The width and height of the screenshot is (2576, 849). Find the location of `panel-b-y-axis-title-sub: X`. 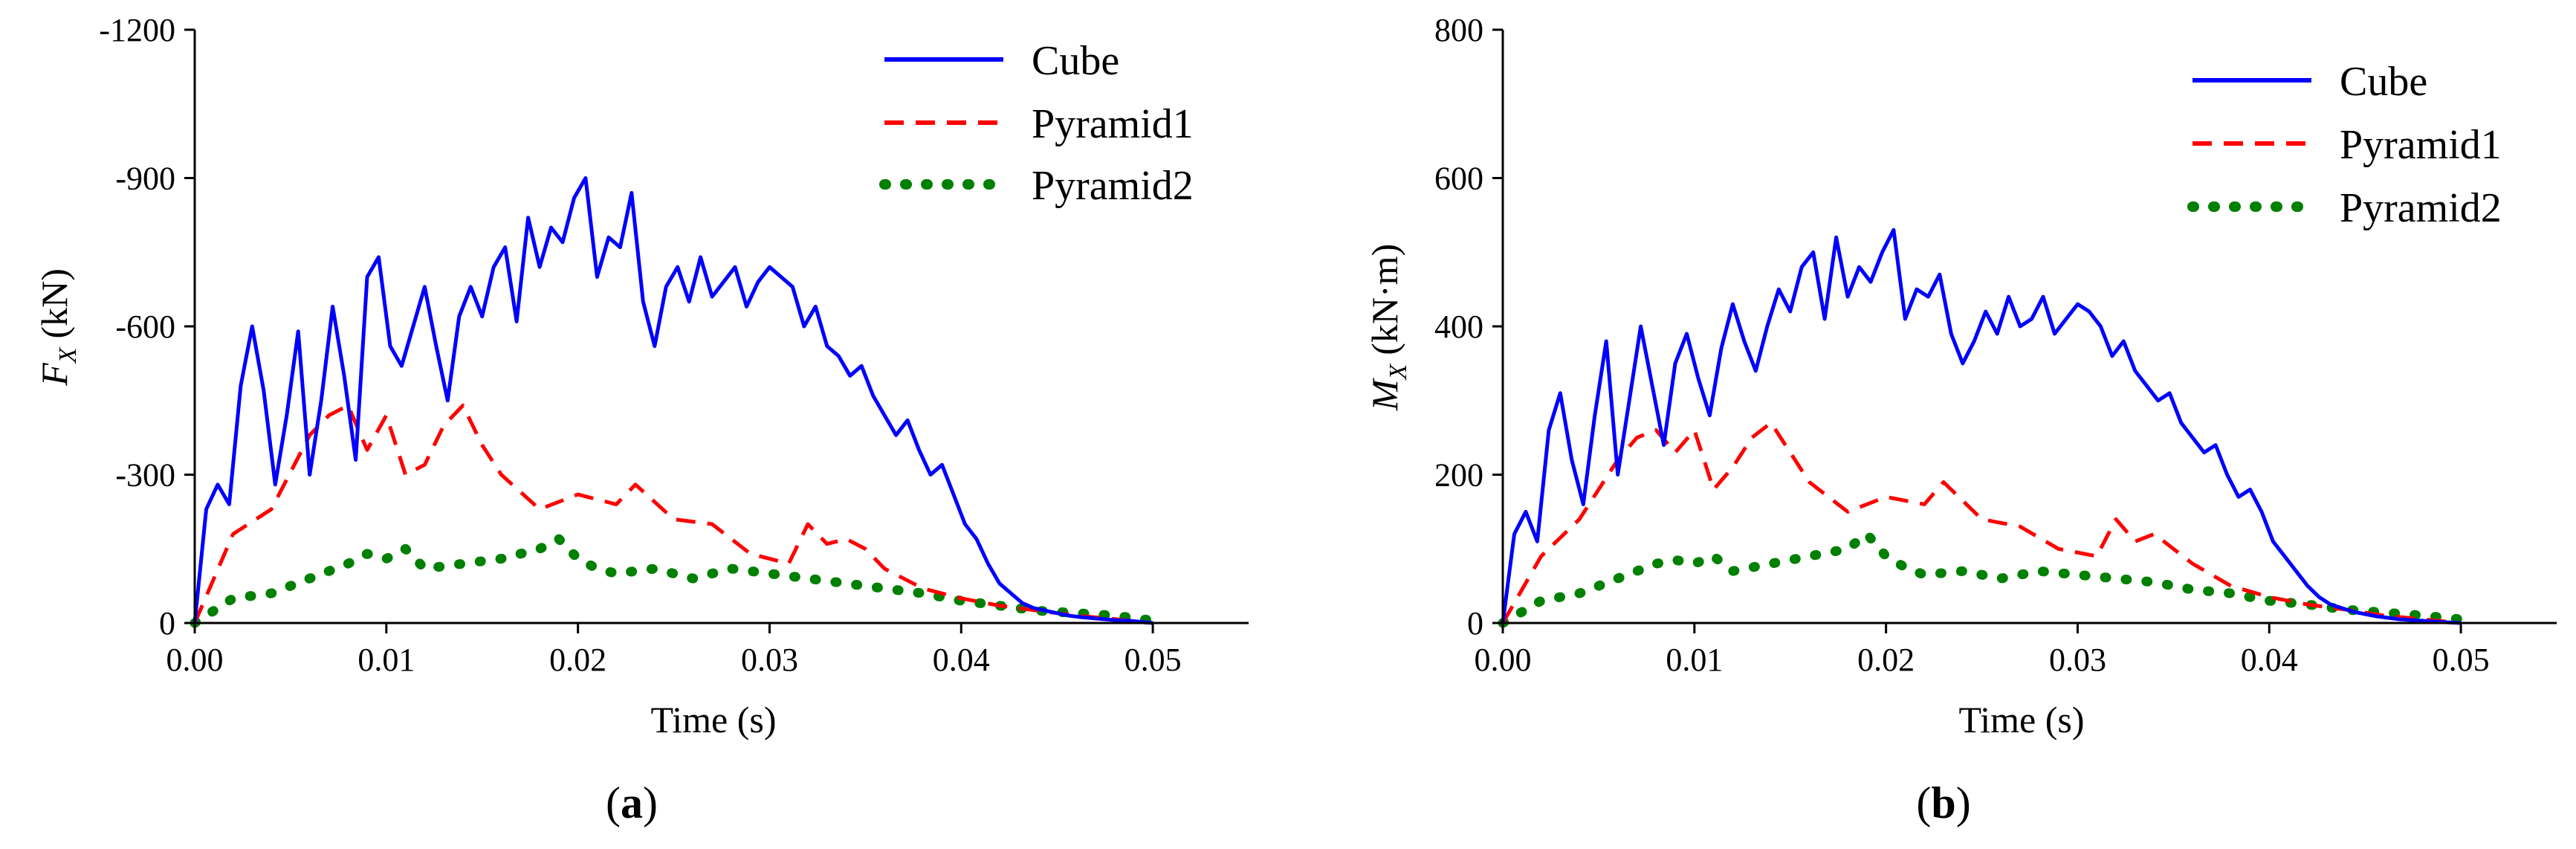

panel-b-y-axis-title-sub: X is located at coordinates (1398, 372).